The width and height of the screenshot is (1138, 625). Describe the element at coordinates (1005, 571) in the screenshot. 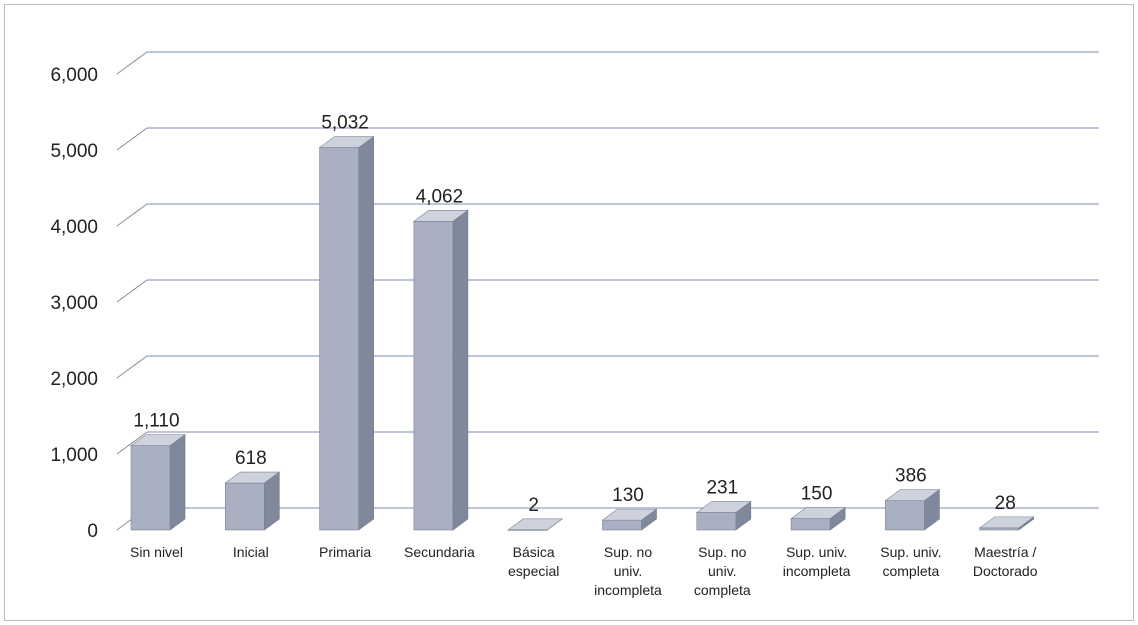

I see `category-label-line: Doctorado` at that location.